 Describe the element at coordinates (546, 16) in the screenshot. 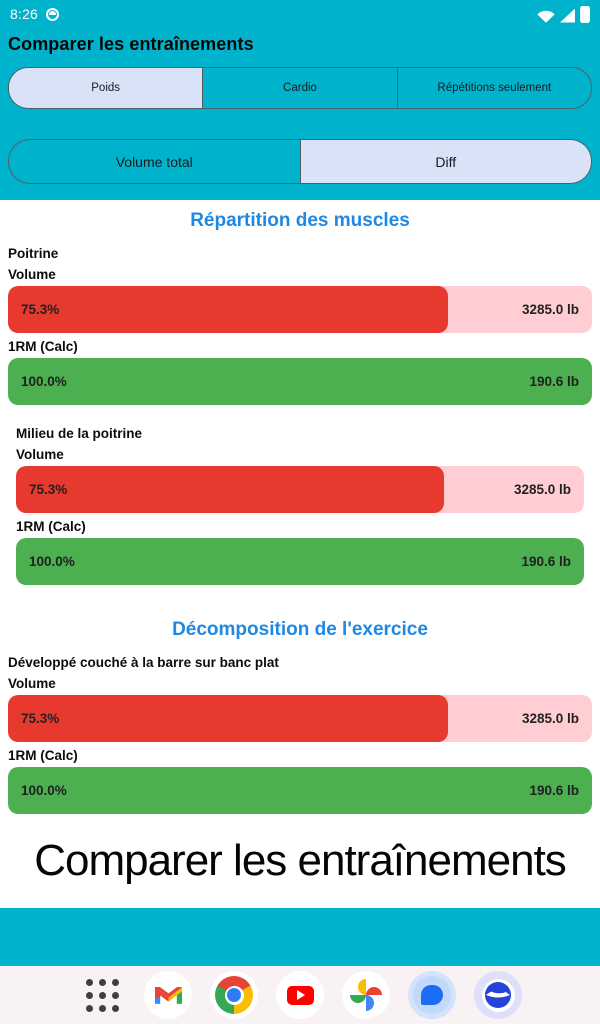

I see `wifi-icon` at that location.